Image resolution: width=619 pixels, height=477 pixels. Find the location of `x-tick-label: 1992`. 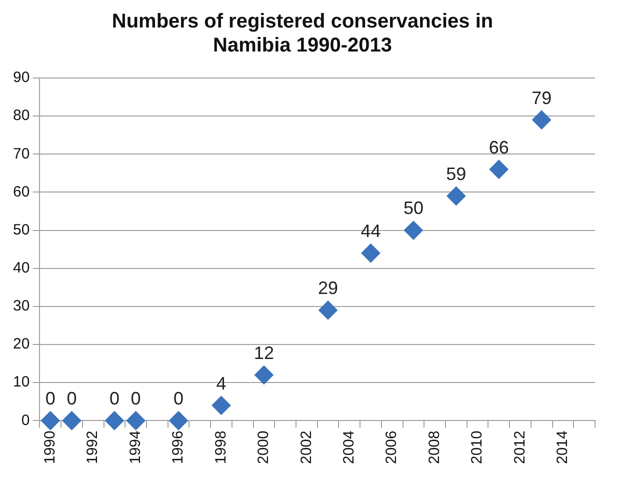

x-tick-label: 1992 is located at coordinates (93, 447).